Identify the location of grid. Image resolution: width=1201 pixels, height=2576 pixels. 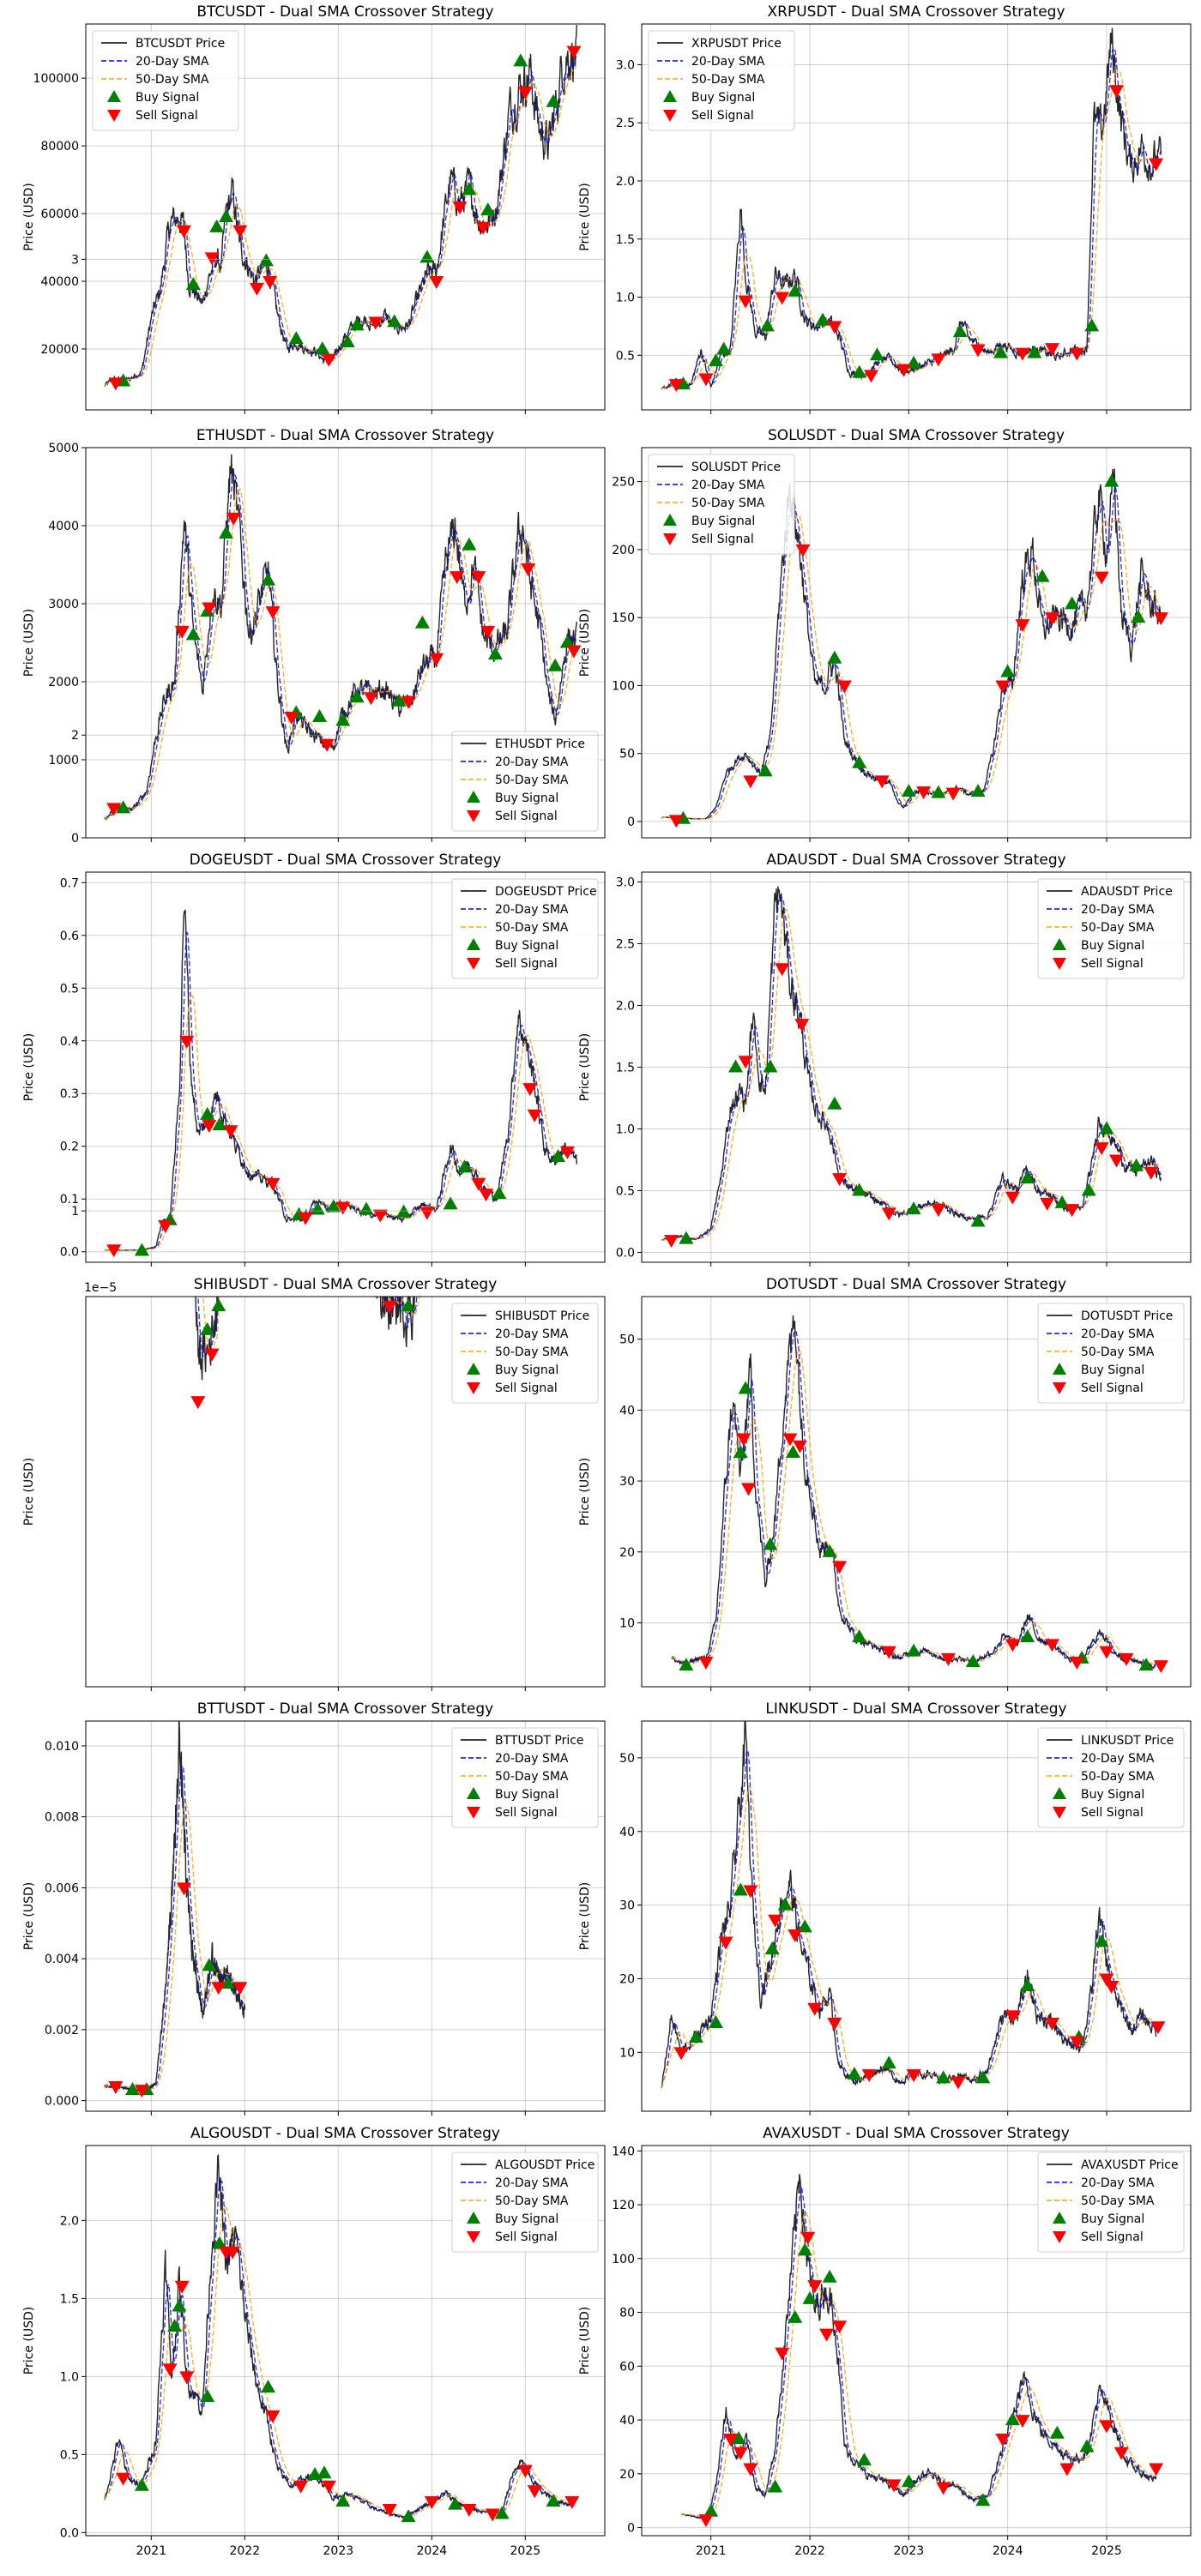
(916, 1067).